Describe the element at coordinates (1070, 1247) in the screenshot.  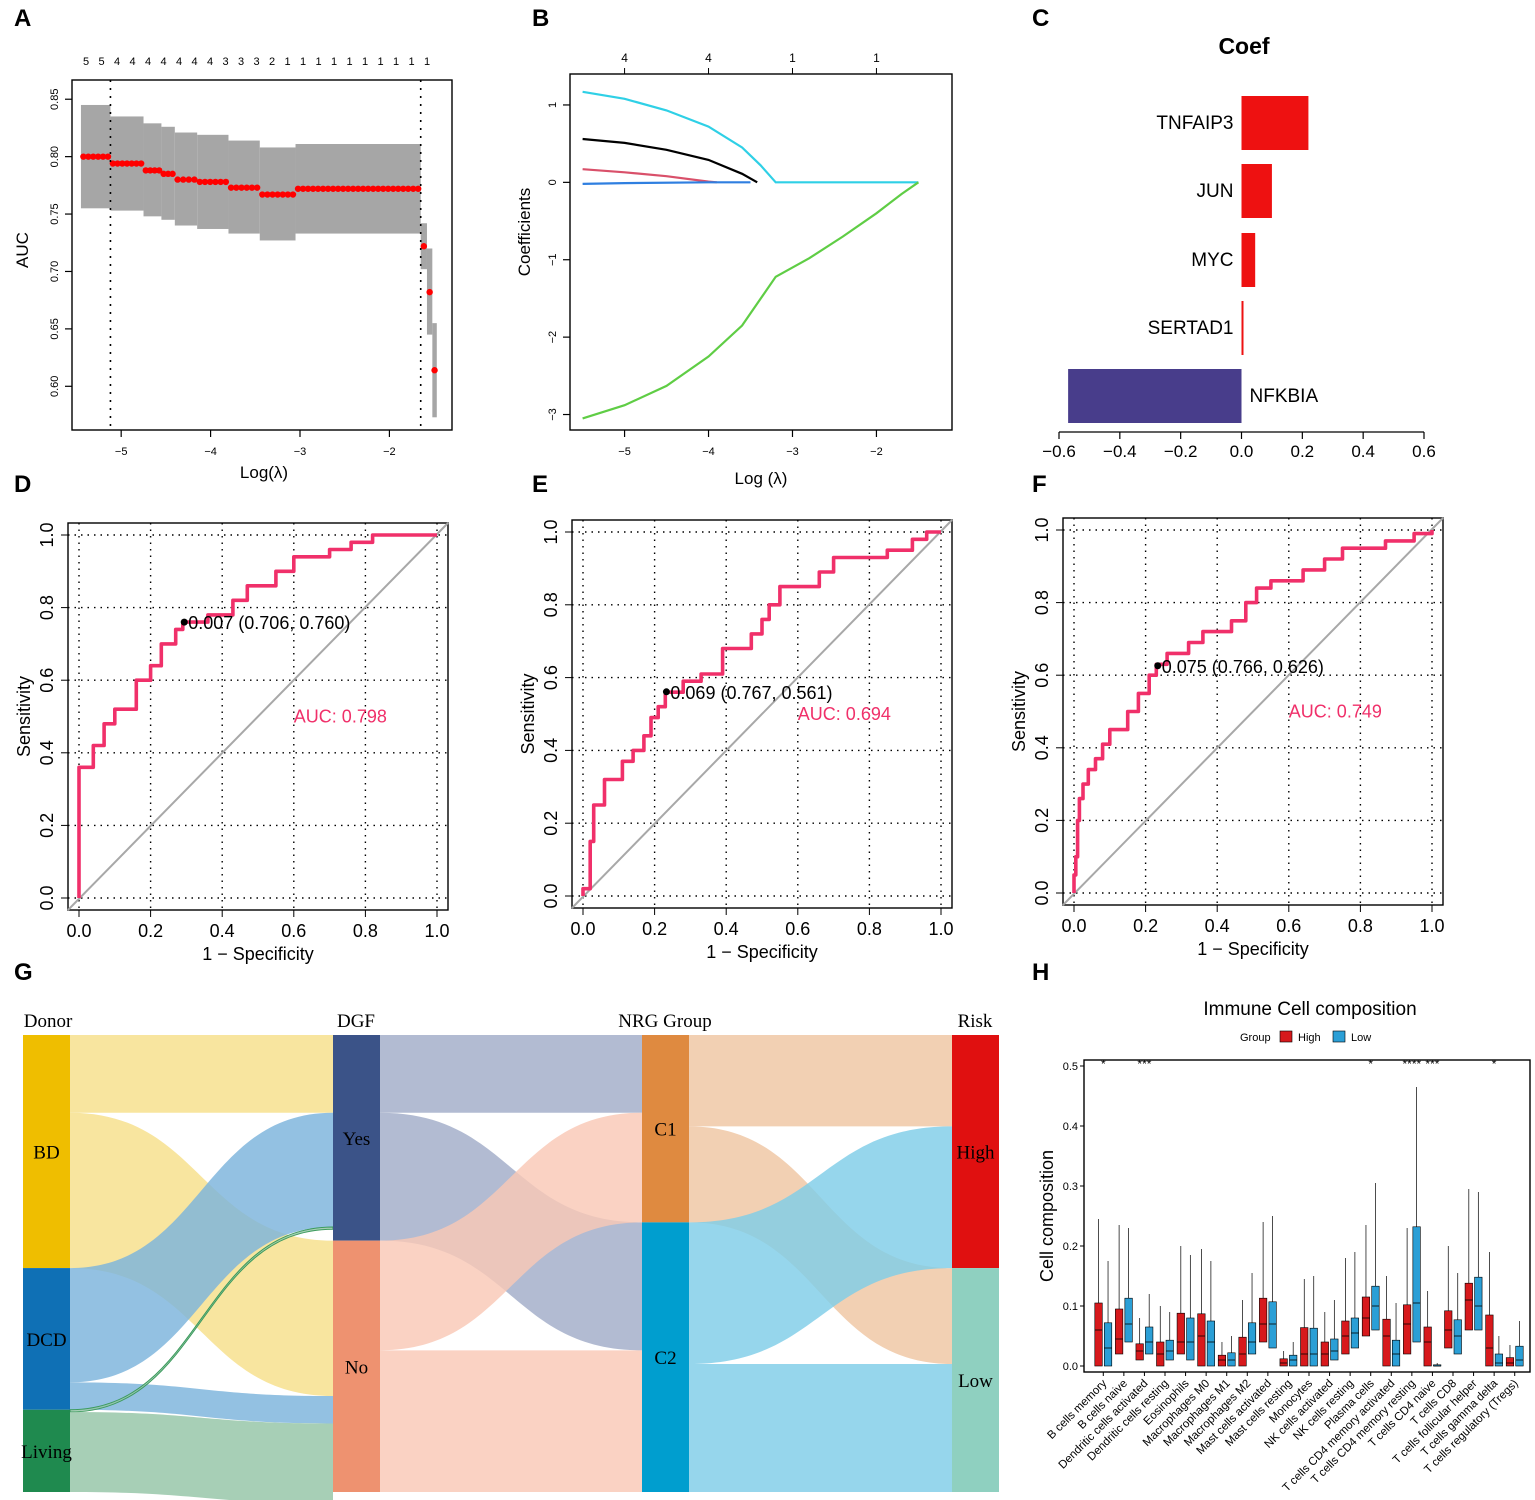
I see `h-y-tick-label: 0.2` at that location.